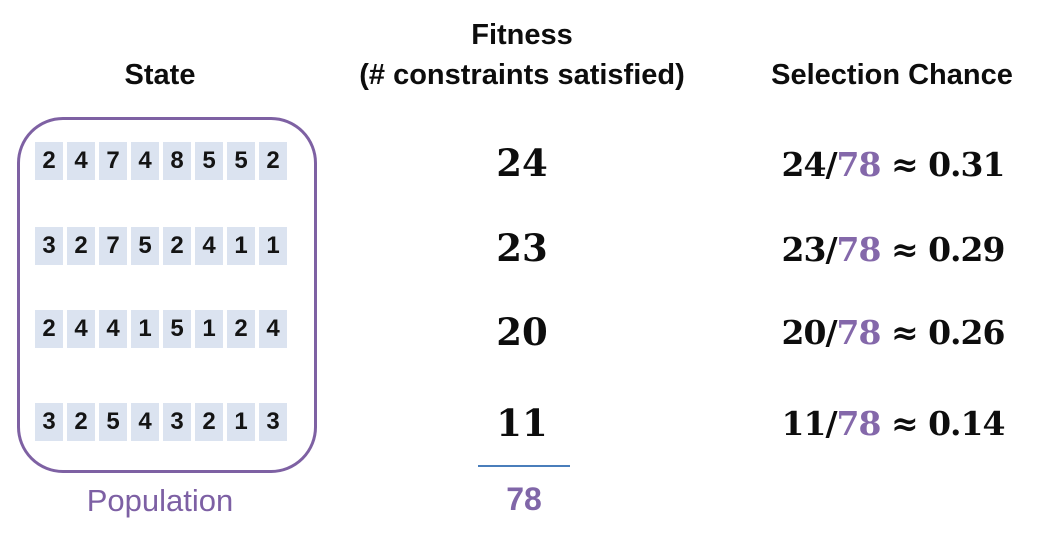  I want to click on state-column-header: State, so click(160, 75).